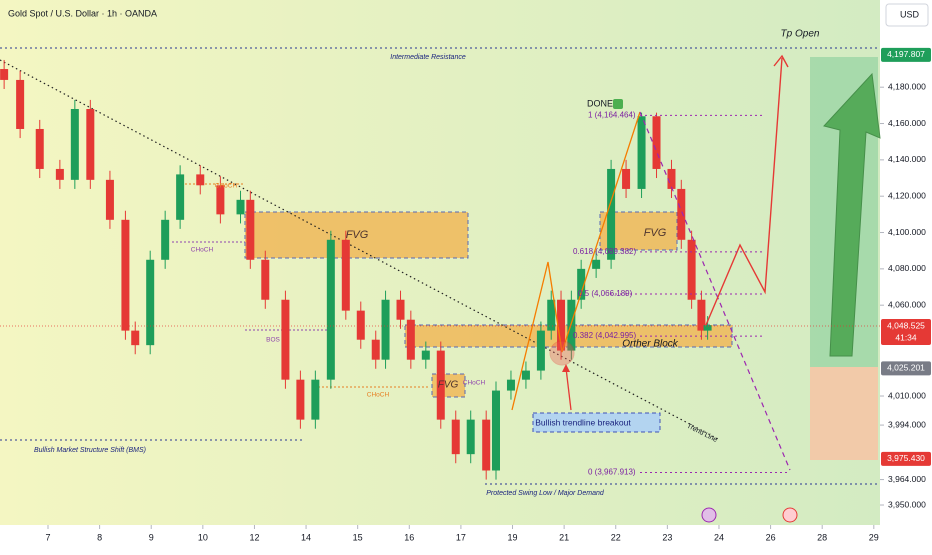 The image size is (932, 555). Describe the element at coordinates (562, 353) in the screenshot. I see `breakout-circle` at that location.